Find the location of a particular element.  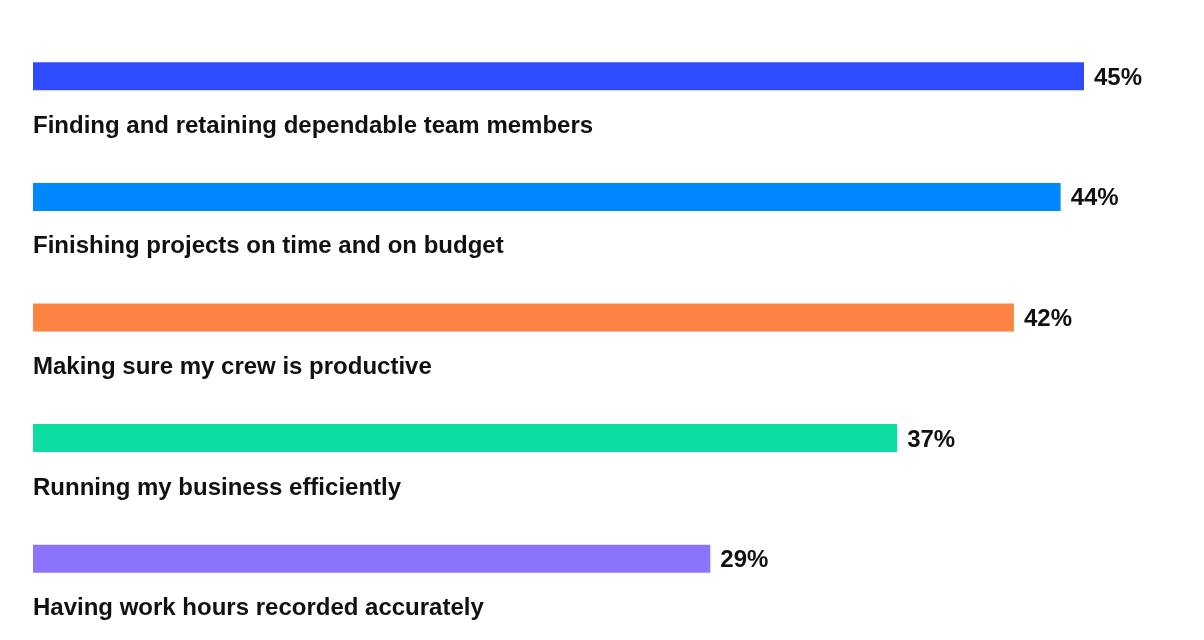

y-tick-label: Having work hours recorded accurately is located at coordinates (259, 607).